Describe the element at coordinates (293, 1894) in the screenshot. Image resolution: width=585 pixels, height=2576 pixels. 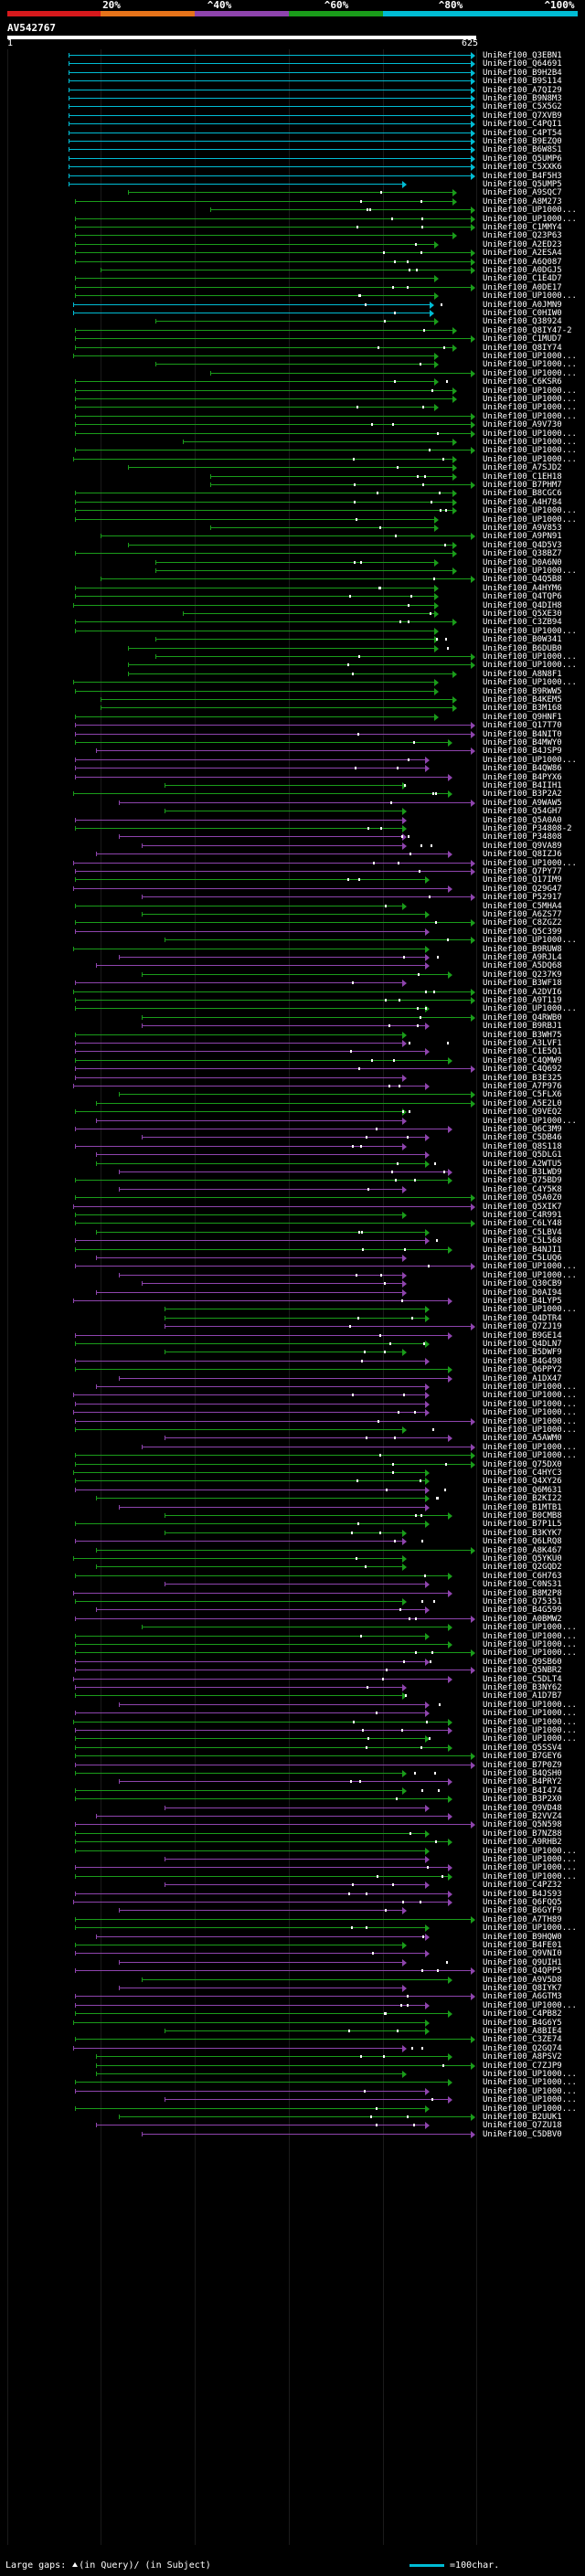
I see `hit-row: UniRef100_B4JS93` at that location.